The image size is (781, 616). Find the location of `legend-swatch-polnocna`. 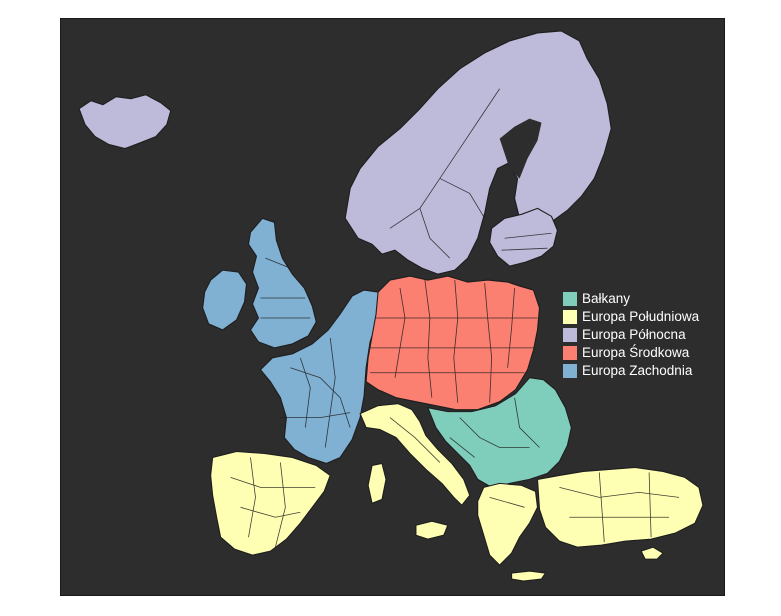

legend-swatch-polnocna is located at coordinates (570, 335).